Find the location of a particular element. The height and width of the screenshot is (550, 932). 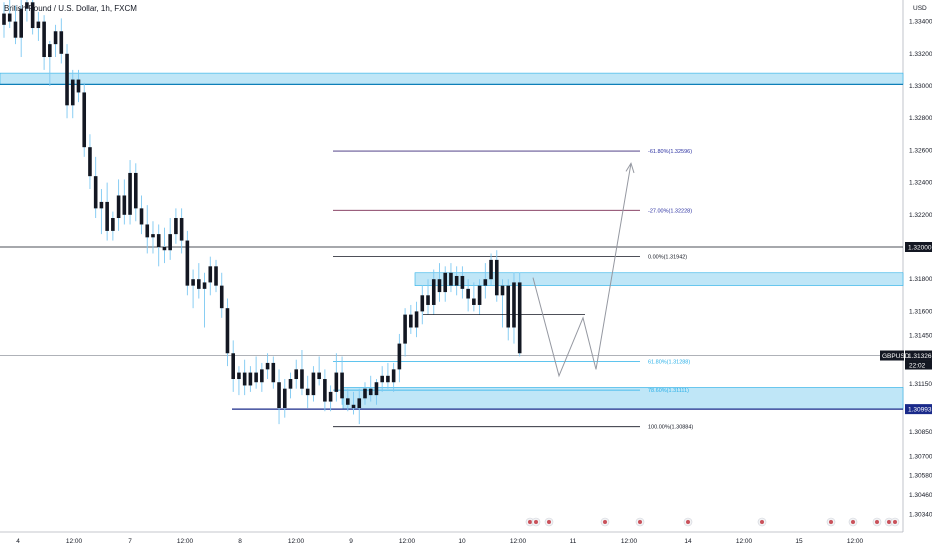

forecast-path is located at coordinates (582, 270).